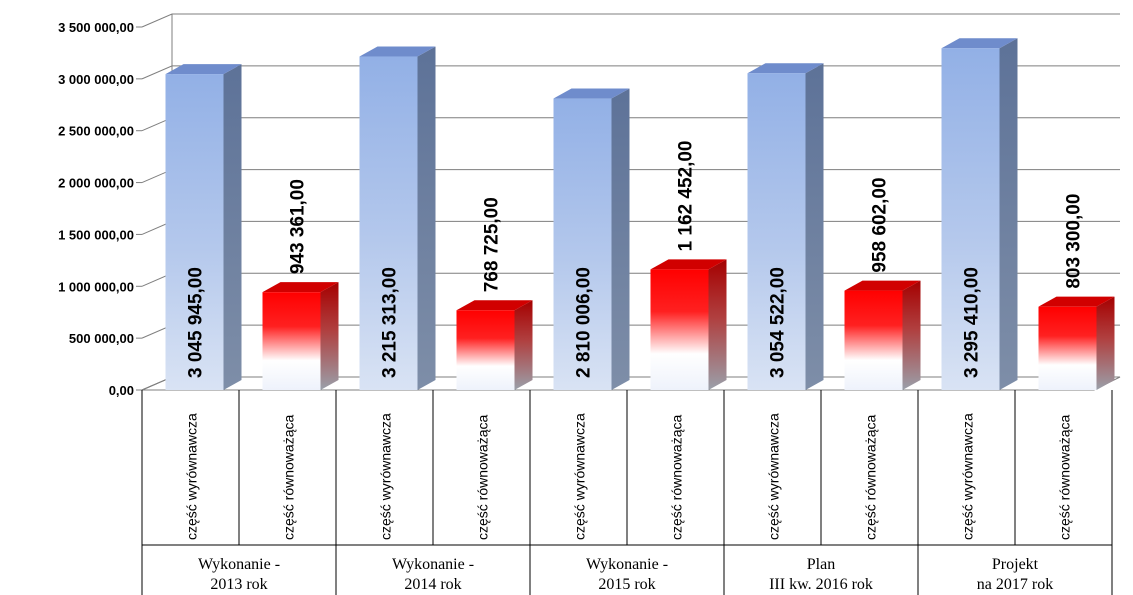  I want to click on data-label: 958 602,00, so click(880, 224).